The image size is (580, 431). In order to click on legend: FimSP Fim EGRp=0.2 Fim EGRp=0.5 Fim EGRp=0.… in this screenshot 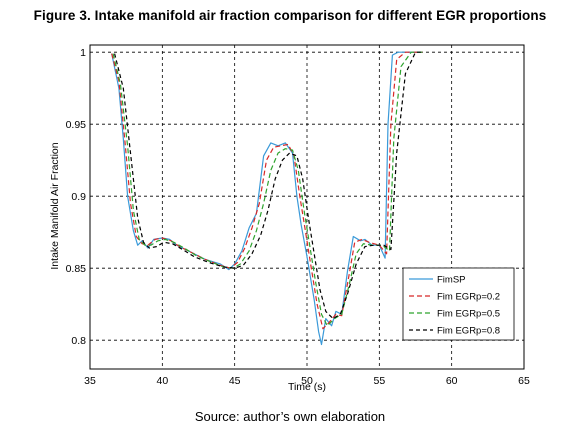, I will do `click(458, 304)`.